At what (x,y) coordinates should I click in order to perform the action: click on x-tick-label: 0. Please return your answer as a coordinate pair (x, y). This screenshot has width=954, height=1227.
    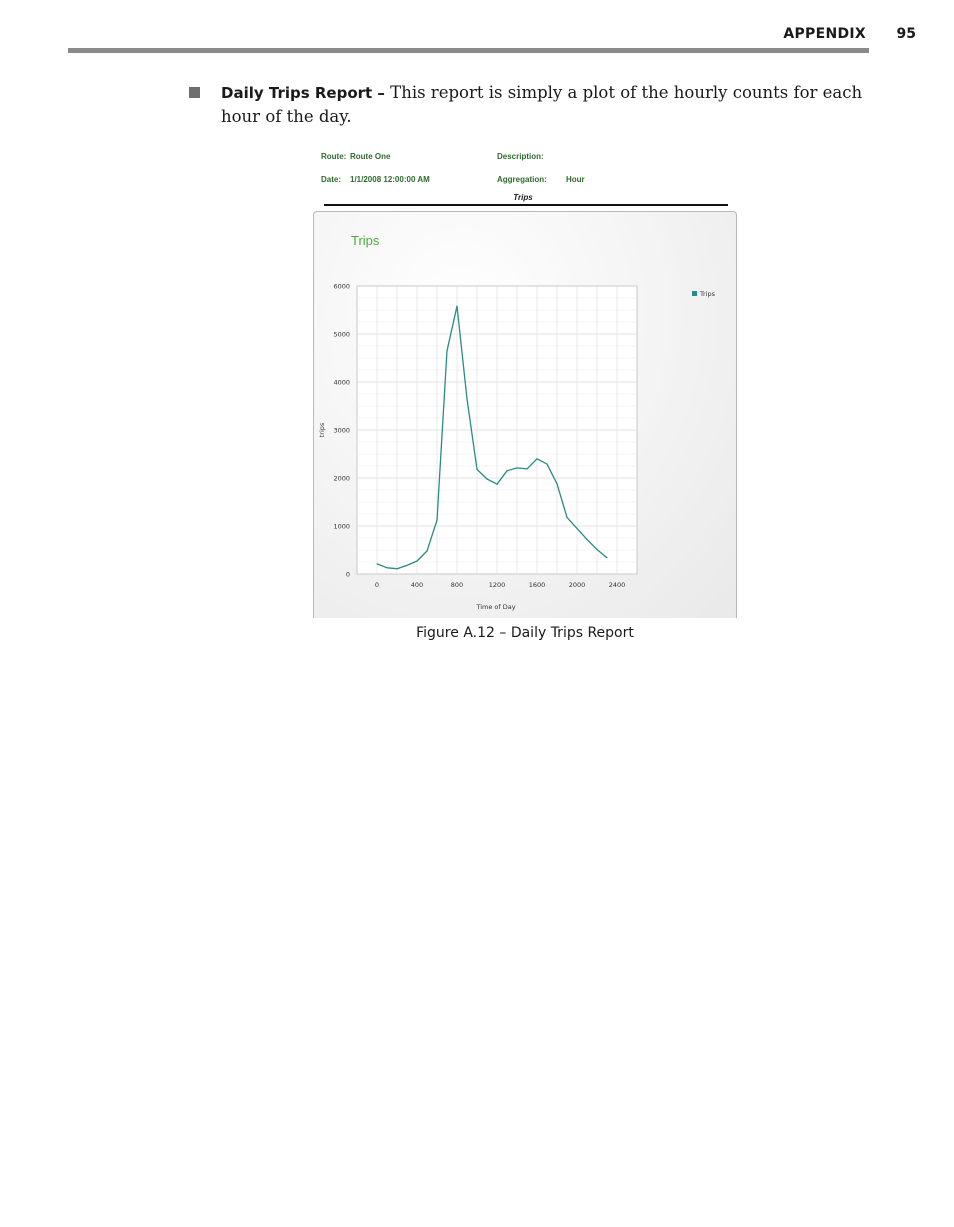
    Looking at the image, I should click on (377, 585).